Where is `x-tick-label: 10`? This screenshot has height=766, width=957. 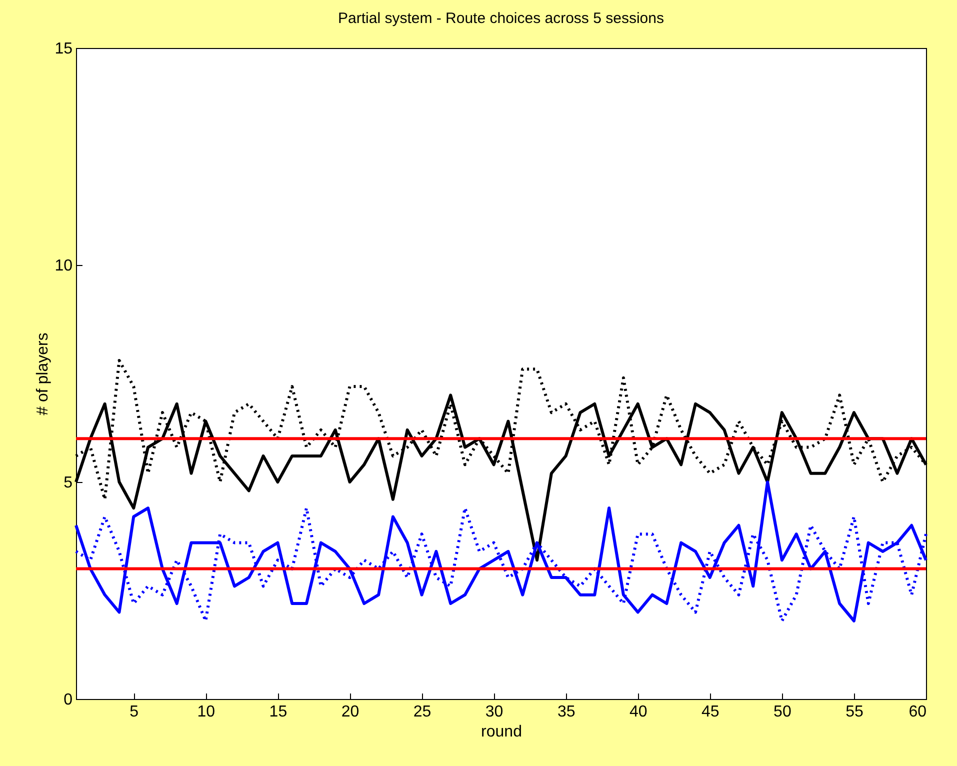 x-tick-label: 10 is located at coordinates (206, 712).